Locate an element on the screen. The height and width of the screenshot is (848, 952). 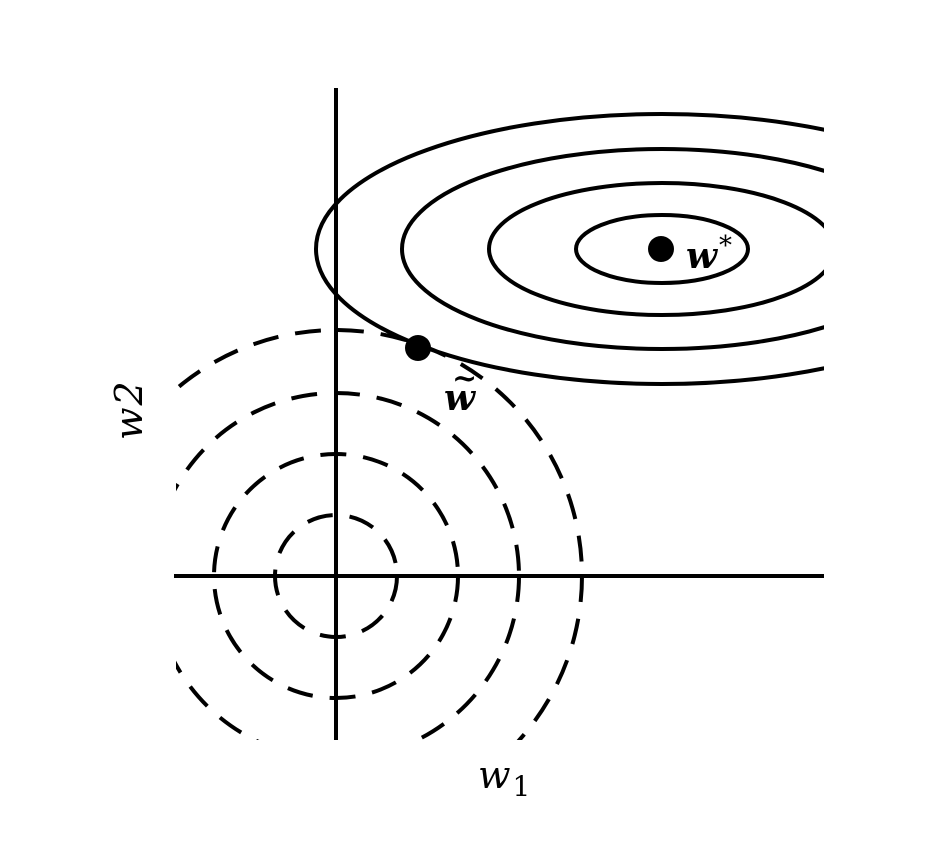
regularized-optimum-tilde: ~ is located at coordinates (464, 378).